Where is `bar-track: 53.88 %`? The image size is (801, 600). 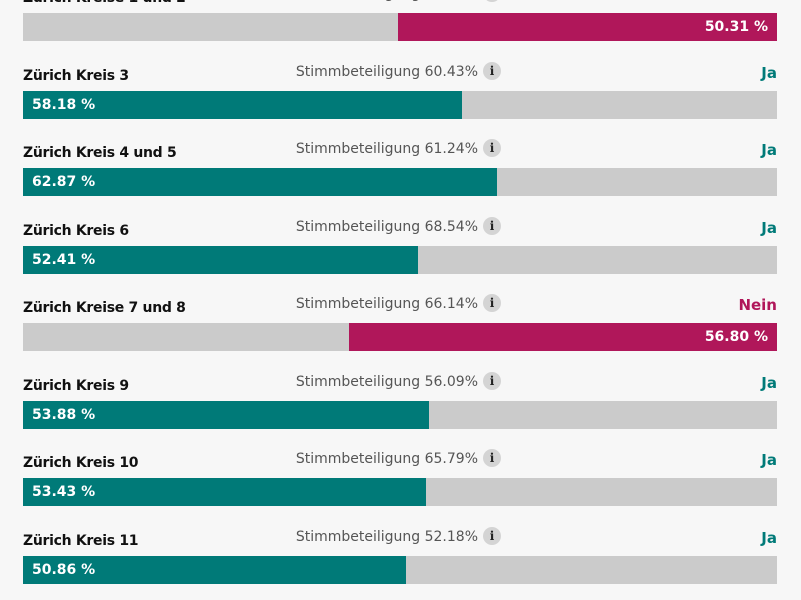 bar-track: 53.88 % is located at coordinates (400, 414).